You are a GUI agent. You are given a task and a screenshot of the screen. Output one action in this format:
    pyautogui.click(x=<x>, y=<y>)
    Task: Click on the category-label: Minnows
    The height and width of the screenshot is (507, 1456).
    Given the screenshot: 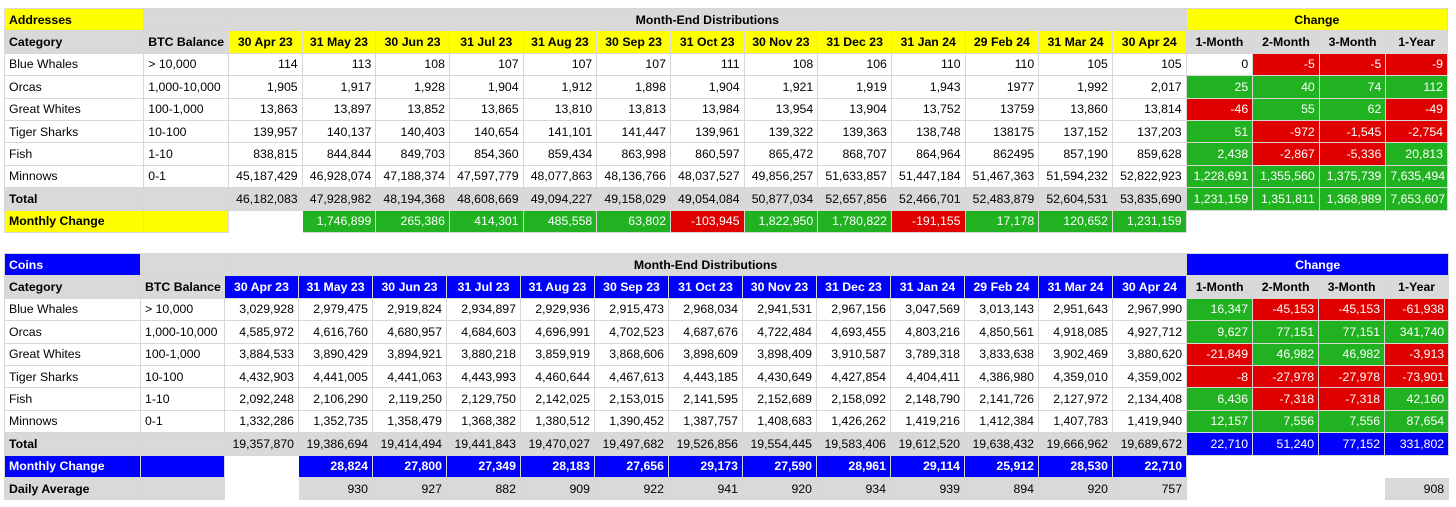 What is the action you would take?
    pyautogui.click(x=74, y=176)
    